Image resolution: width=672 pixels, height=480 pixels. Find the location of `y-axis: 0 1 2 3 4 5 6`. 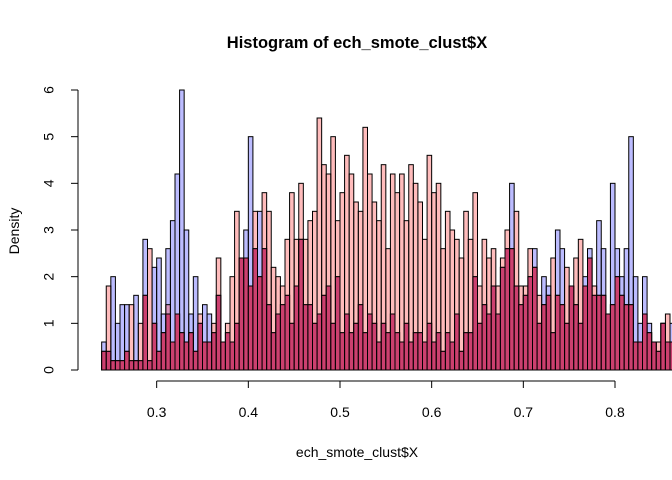

y-axis: 0 1 2 3 4 5 6 is located at coordinates (60, 230).